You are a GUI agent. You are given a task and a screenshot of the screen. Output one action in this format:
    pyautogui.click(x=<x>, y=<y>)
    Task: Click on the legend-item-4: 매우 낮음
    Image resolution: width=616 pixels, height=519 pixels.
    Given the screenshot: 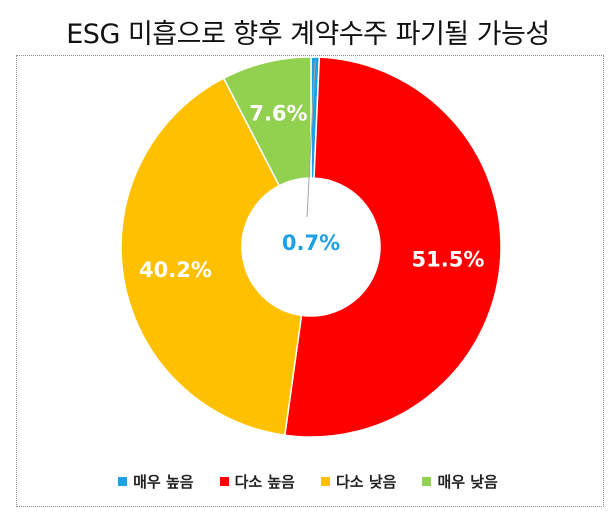 What is the action you would take?
    pyautogui.click(x=460, y=481)
    